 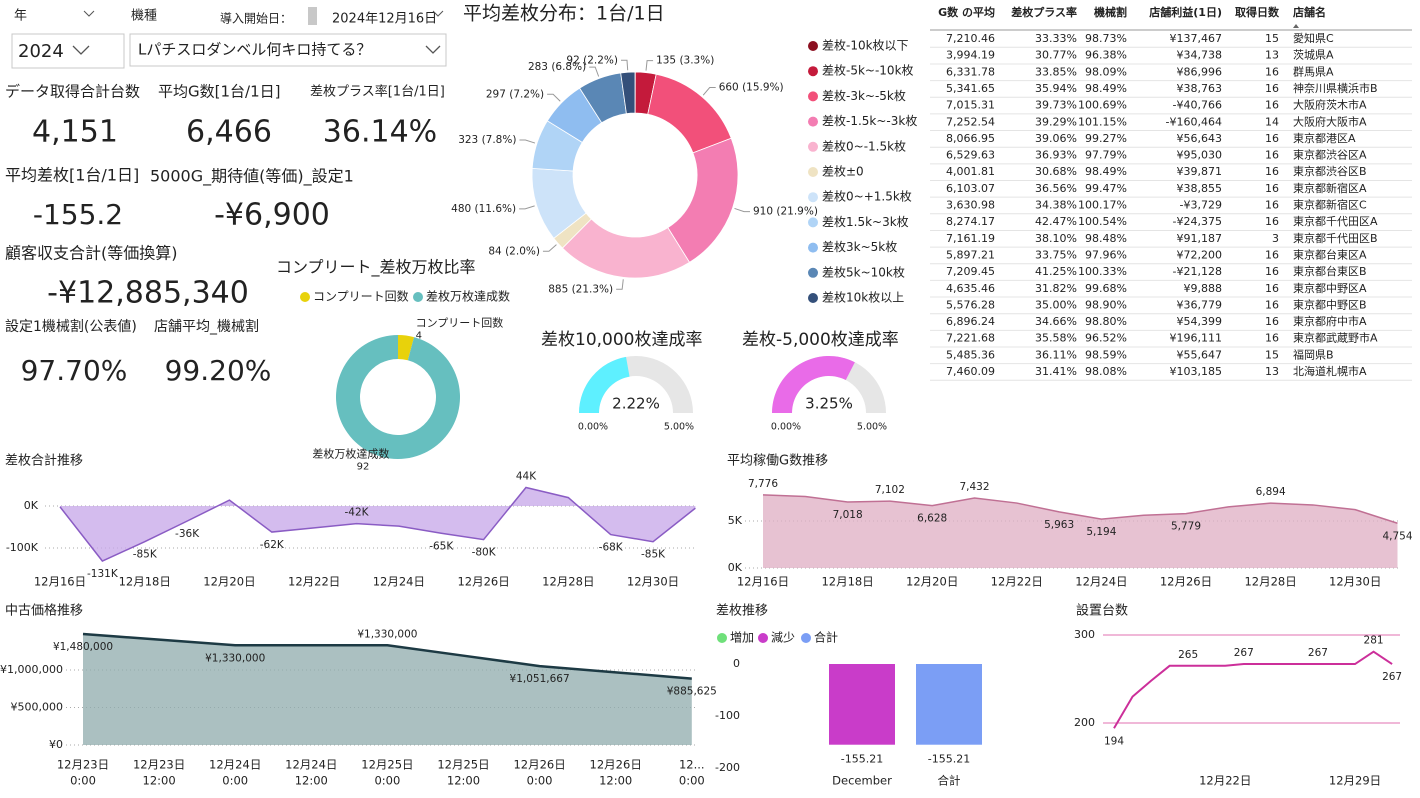 I want to click on kpi-label: データ取得合計台数, so click(x=72, y=92).